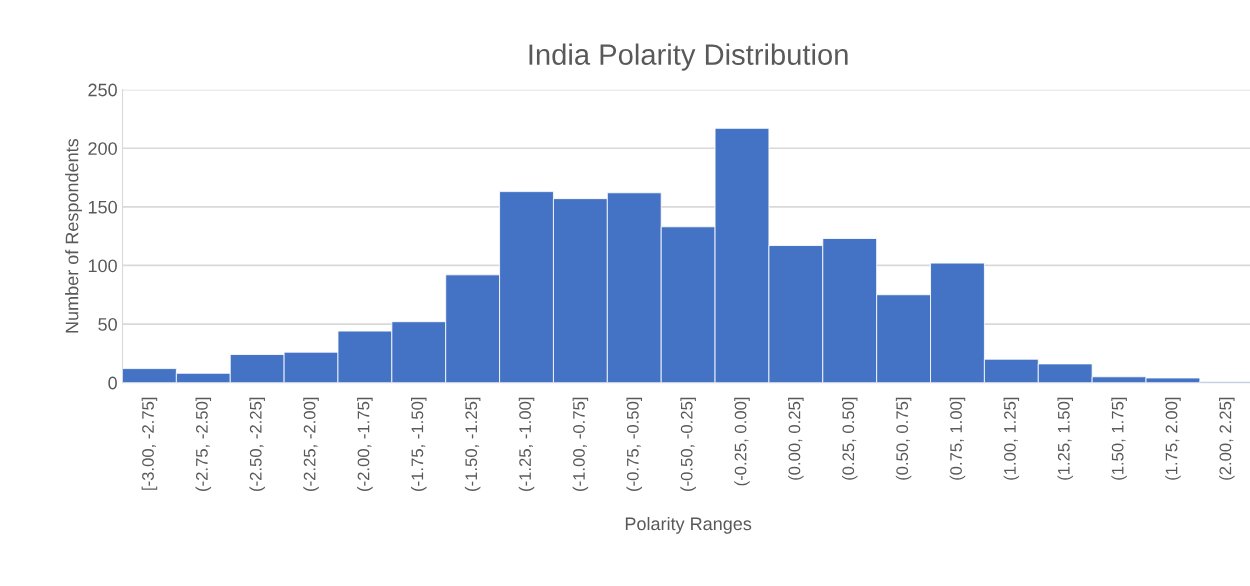 Image resolution: width=1250 pixels, height=586 pixels. I want to click on y-tick-label: 250, so click(102, 90).